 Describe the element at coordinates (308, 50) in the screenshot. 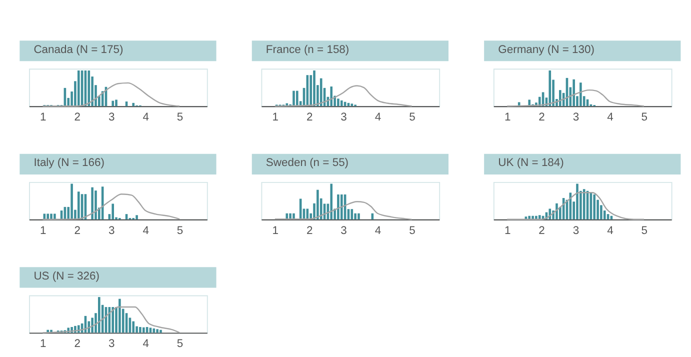

I see `chart-title: France (n = 158)` at that location.